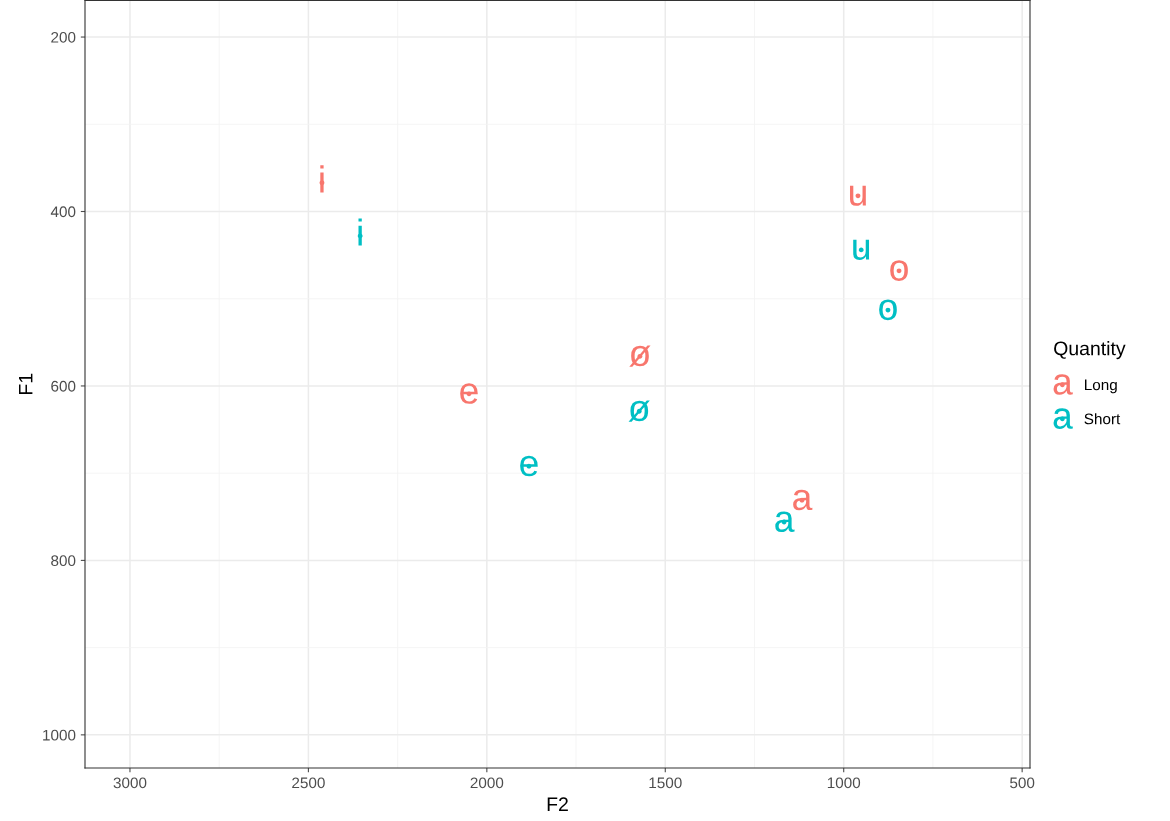  Describe the element at coordinates (665, 783) in the screenshot. I see `x-tick-label: 1500` at that location.